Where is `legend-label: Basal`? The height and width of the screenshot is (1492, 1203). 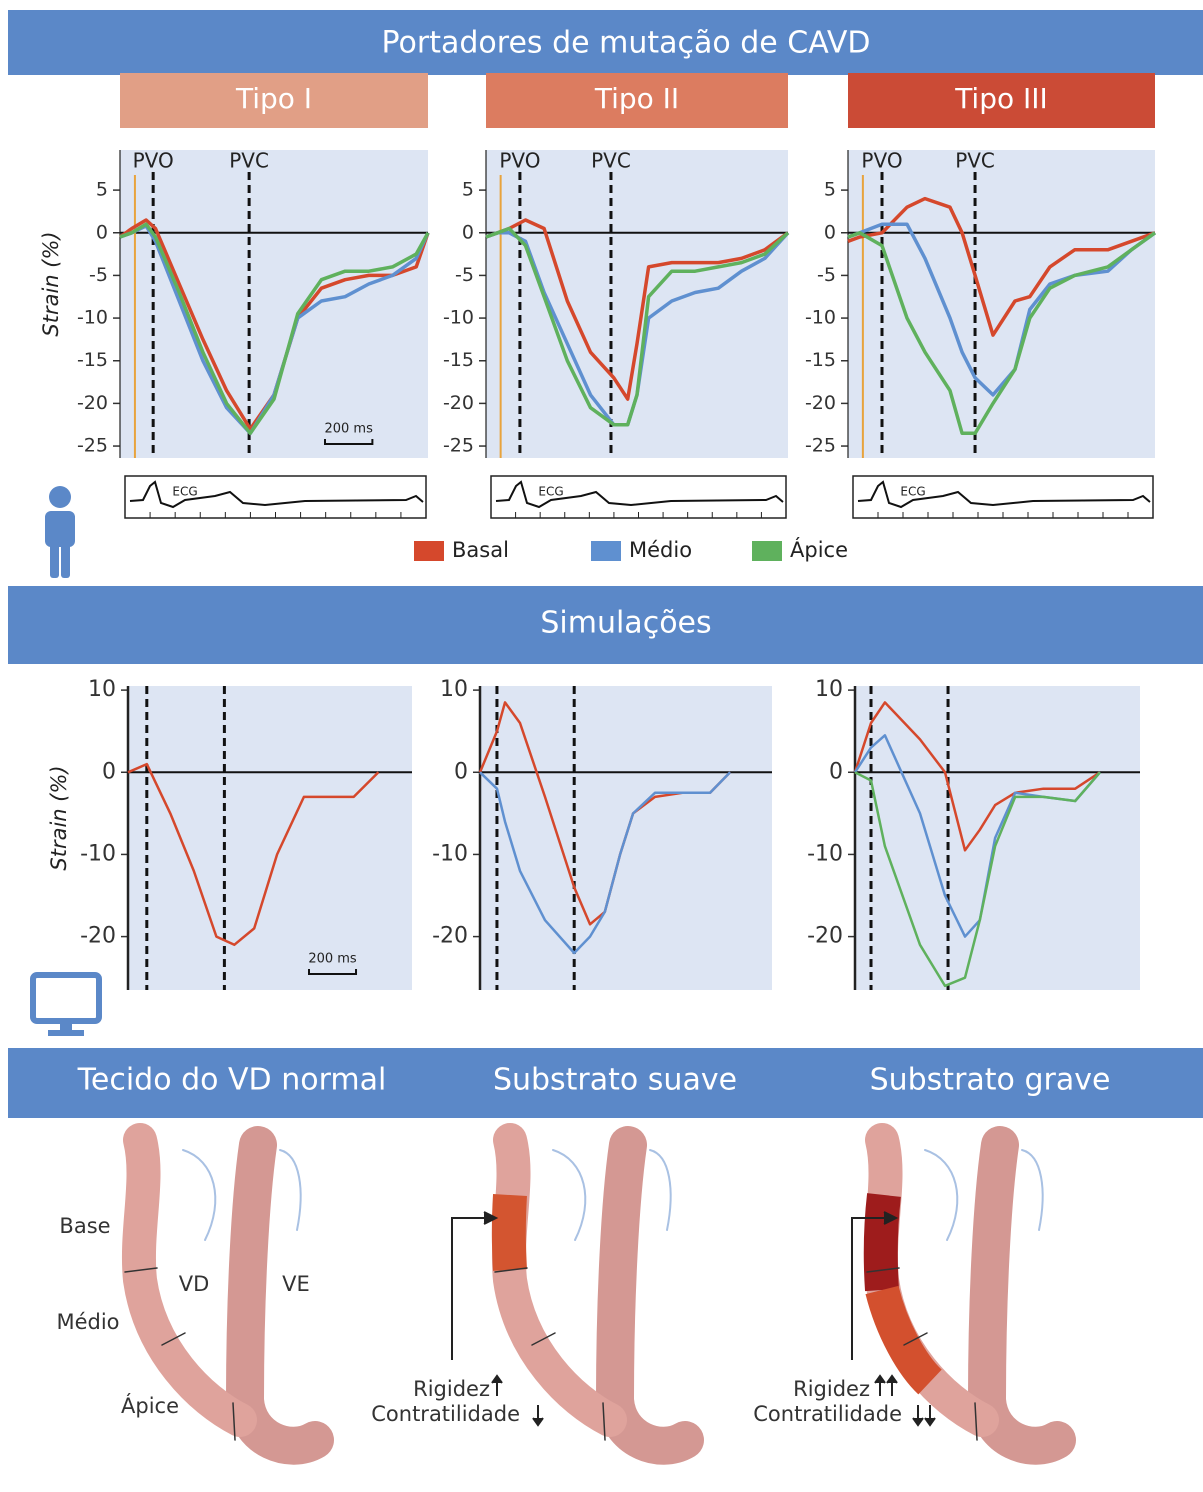
legend-label: Basal is located at coordinates (480, 550).